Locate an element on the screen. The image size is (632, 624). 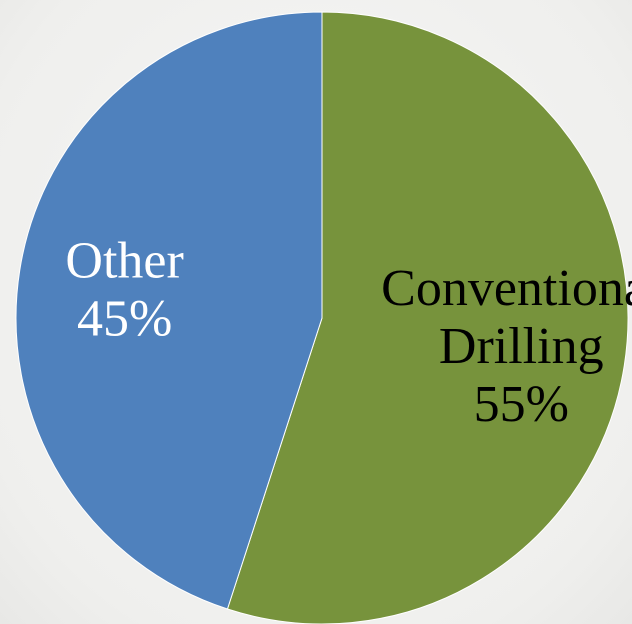
data-label-other: Other 45% is located at coordinates (124, 289).